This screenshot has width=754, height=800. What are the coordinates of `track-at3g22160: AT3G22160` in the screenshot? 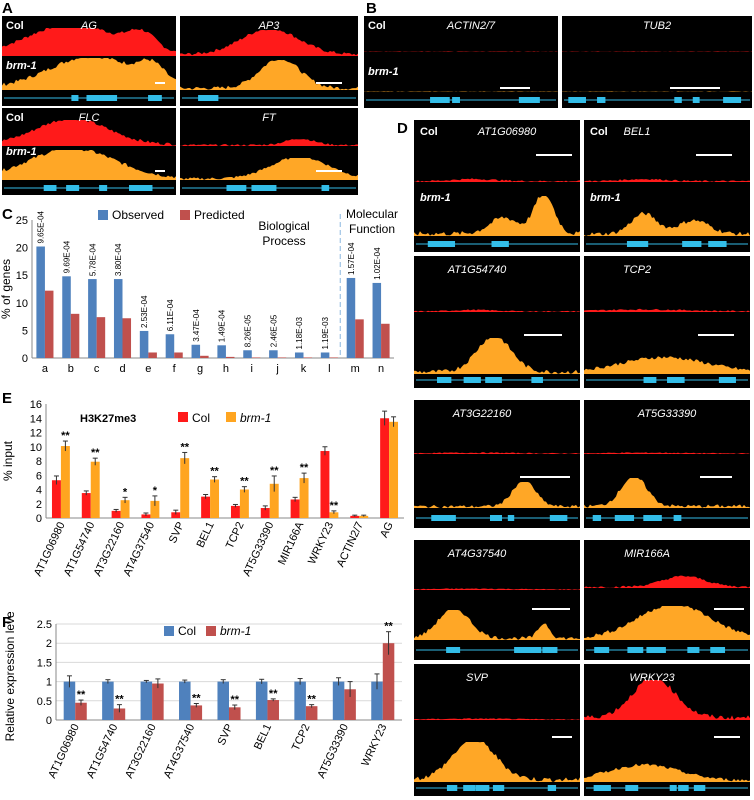 It's located at (497, 464).